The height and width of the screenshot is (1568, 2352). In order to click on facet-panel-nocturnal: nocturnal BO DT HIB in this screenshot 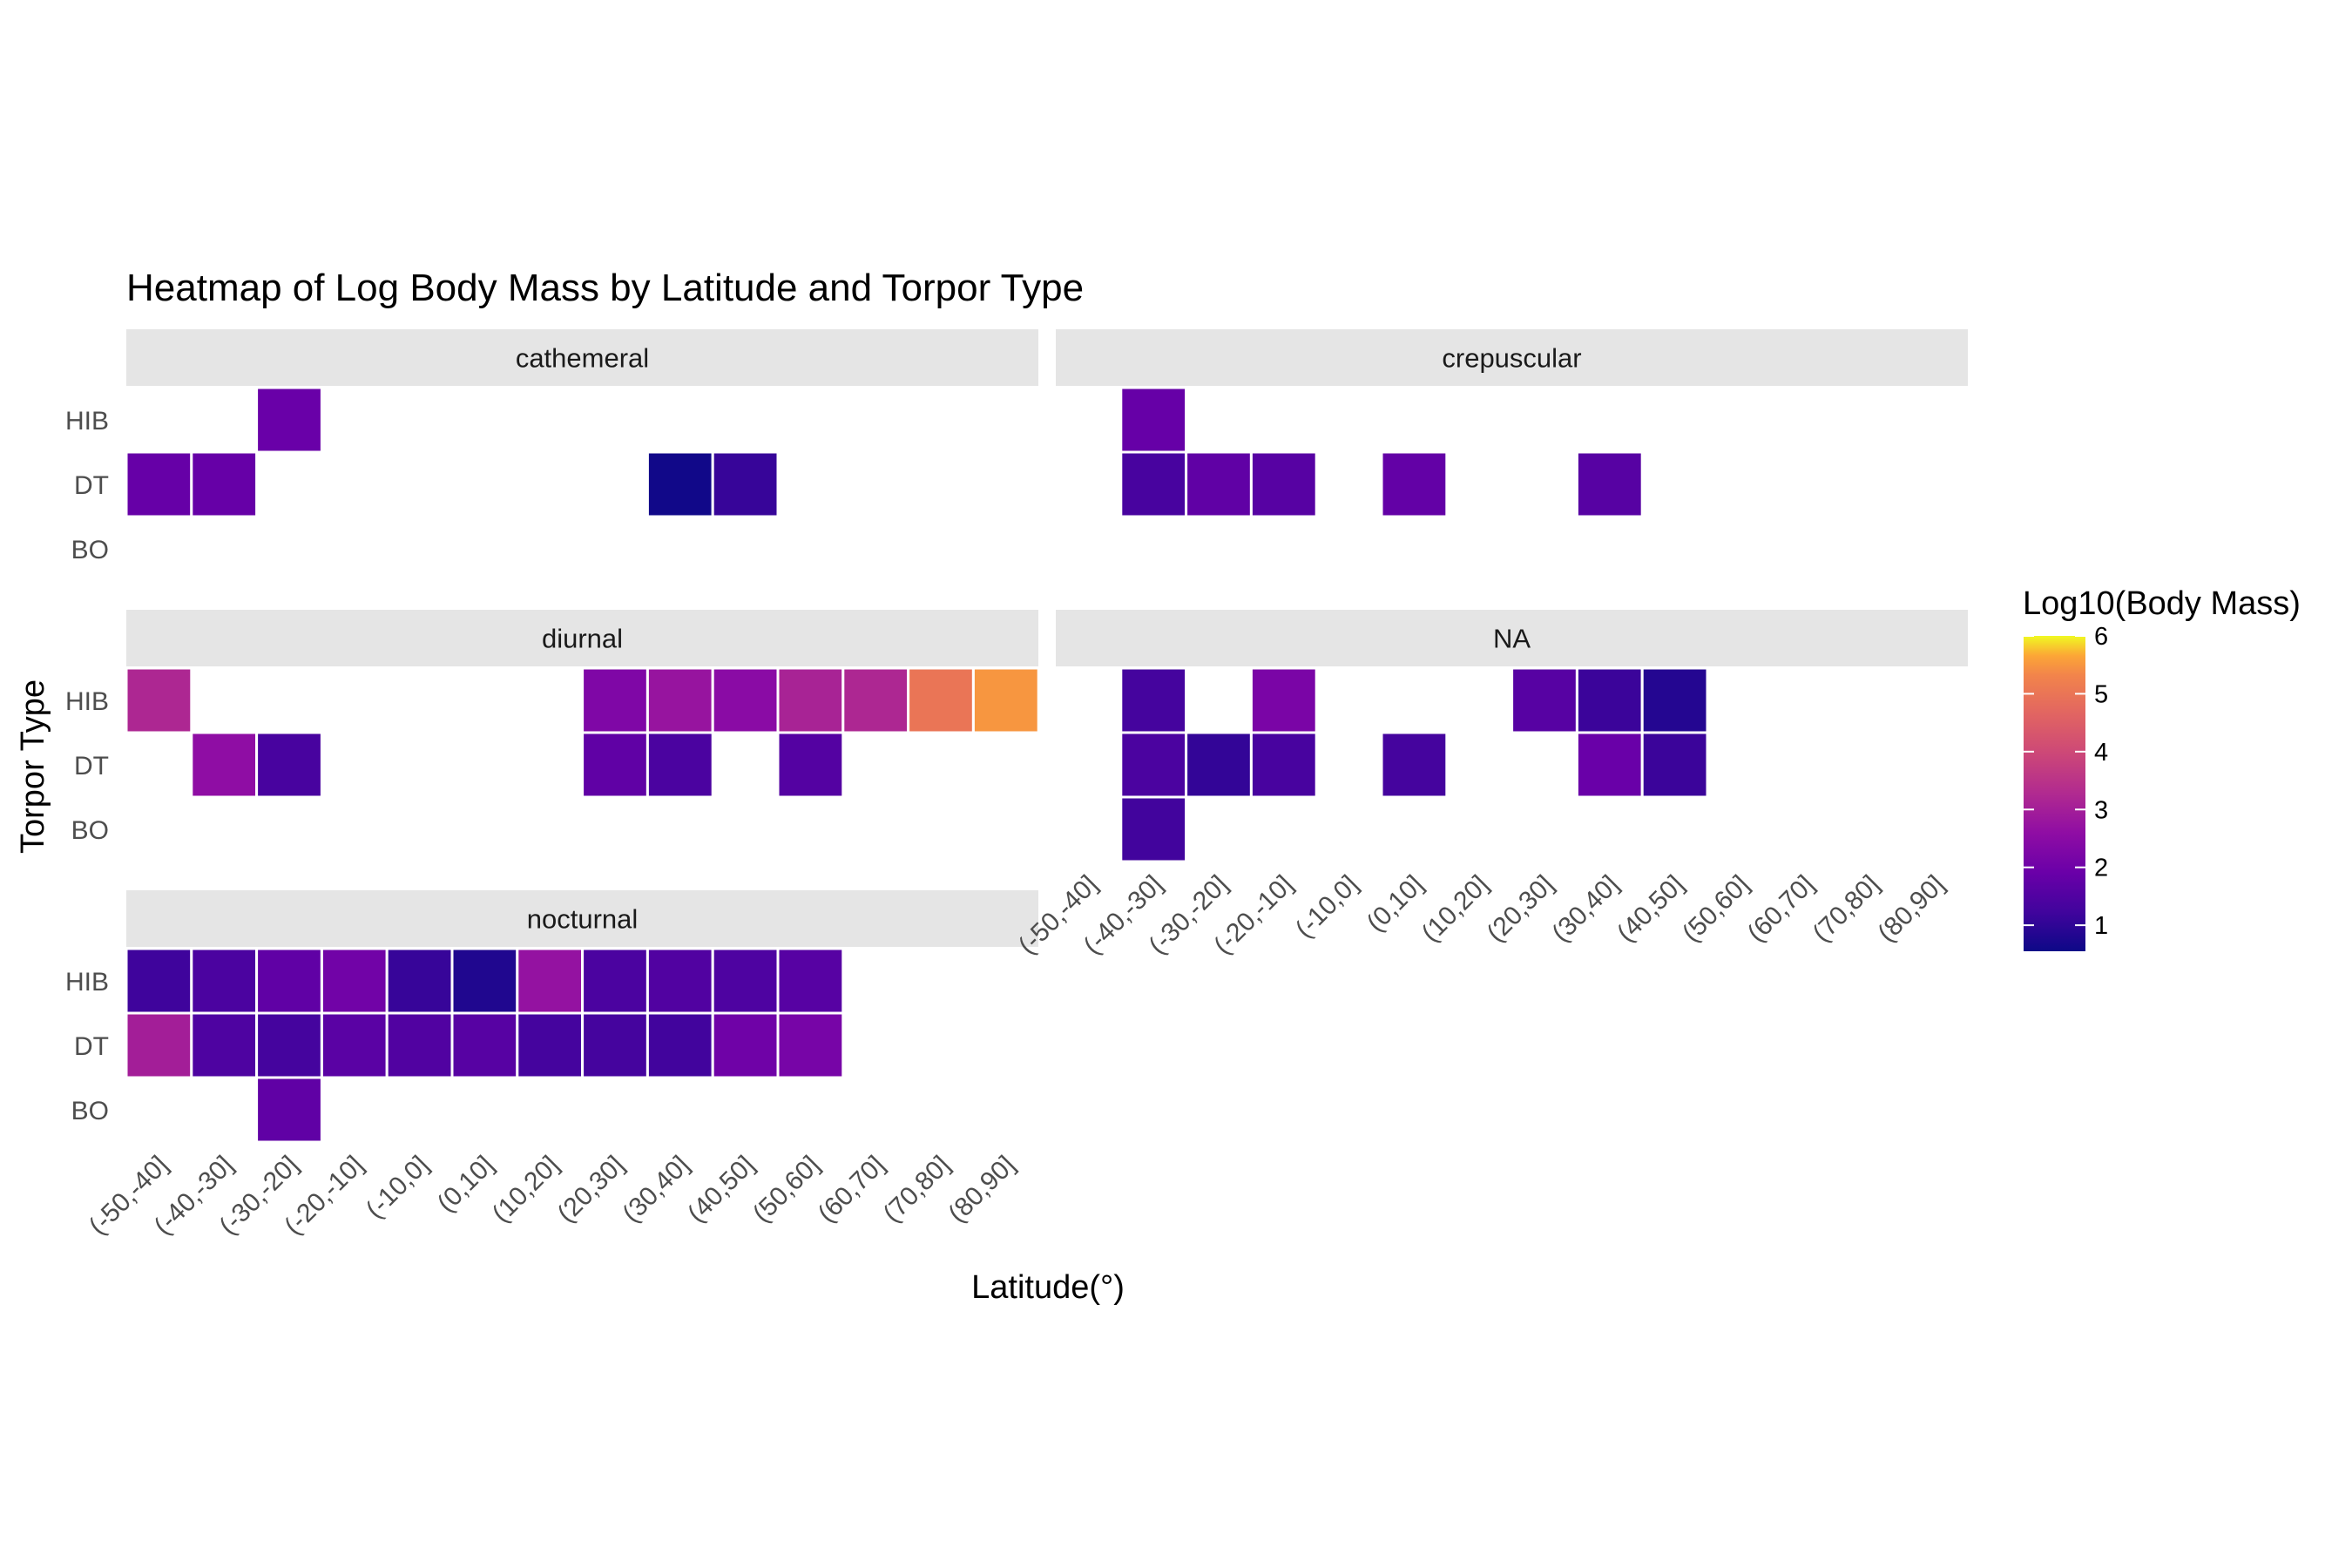, I will do `click(551, 1017)`.